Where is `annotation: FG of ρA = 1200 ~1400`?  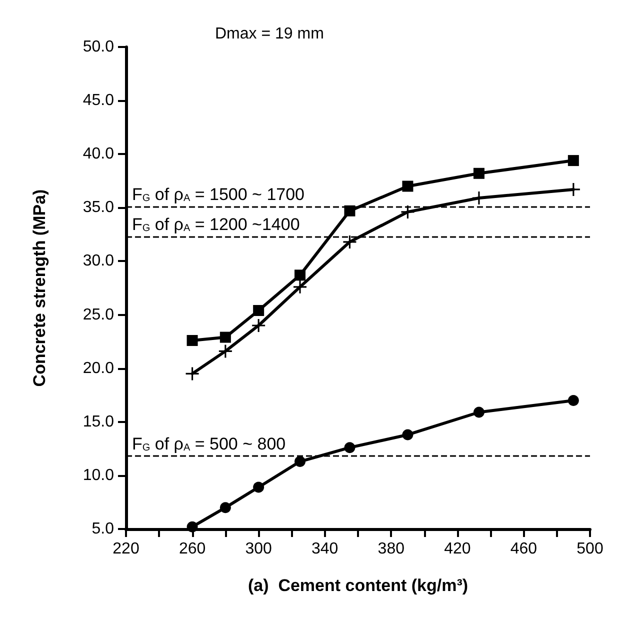 annotation: FG of ρA = 1200 ~1400 is located at coordinates (216, 224).